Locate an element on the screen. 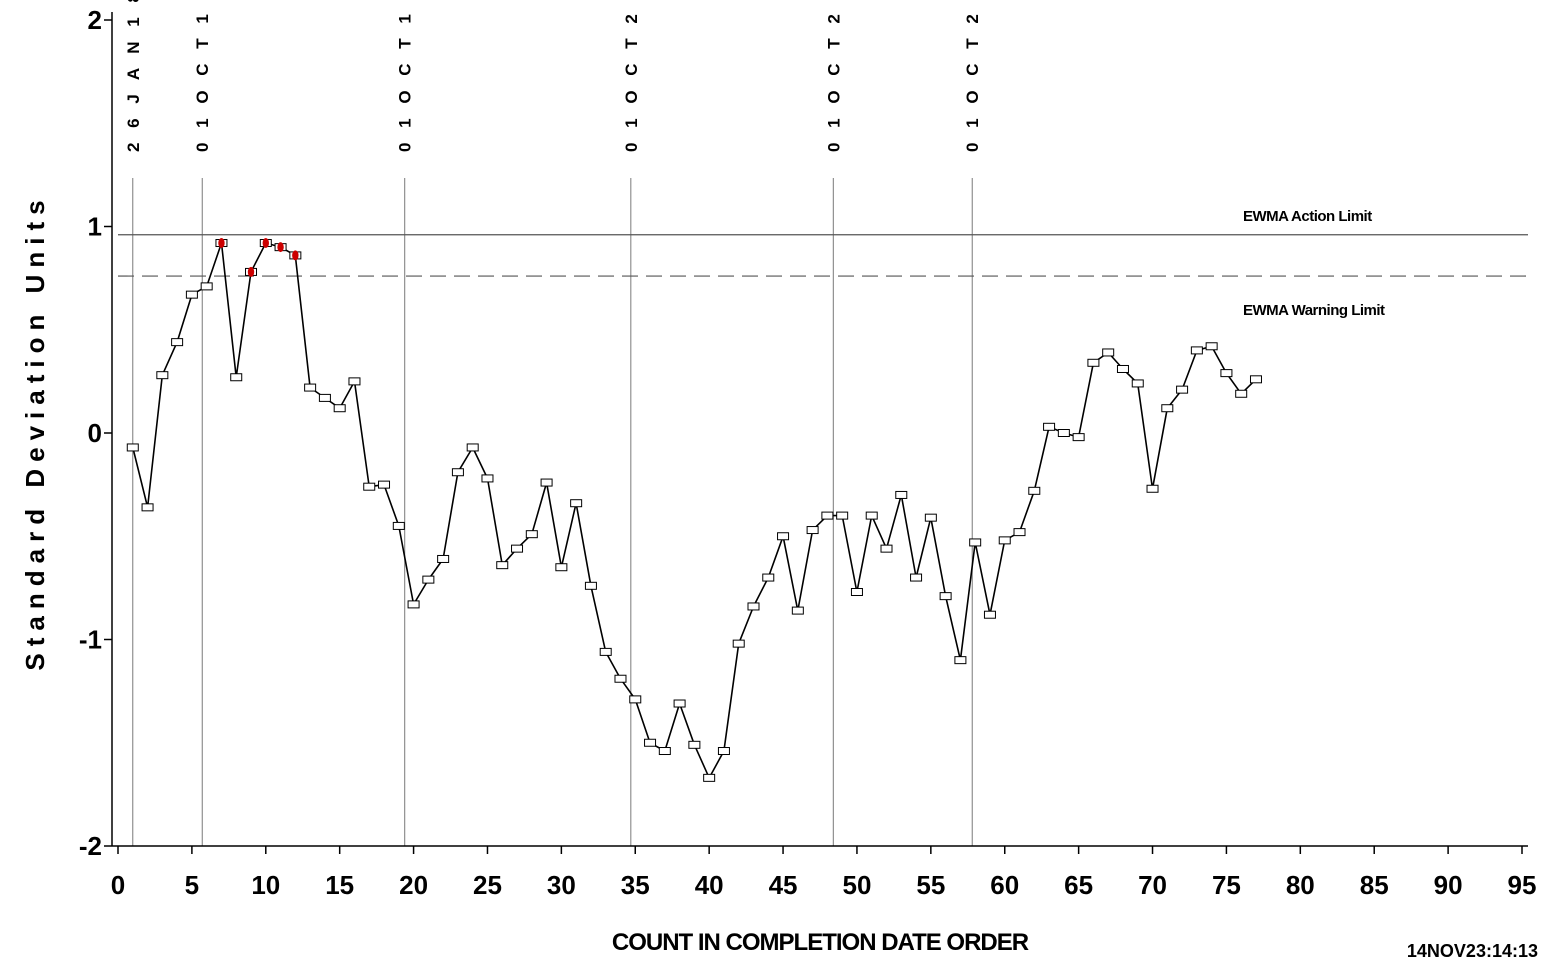 The image size is (1541, 962). x-tick-label: 55 is located at coordinates (930, 885).